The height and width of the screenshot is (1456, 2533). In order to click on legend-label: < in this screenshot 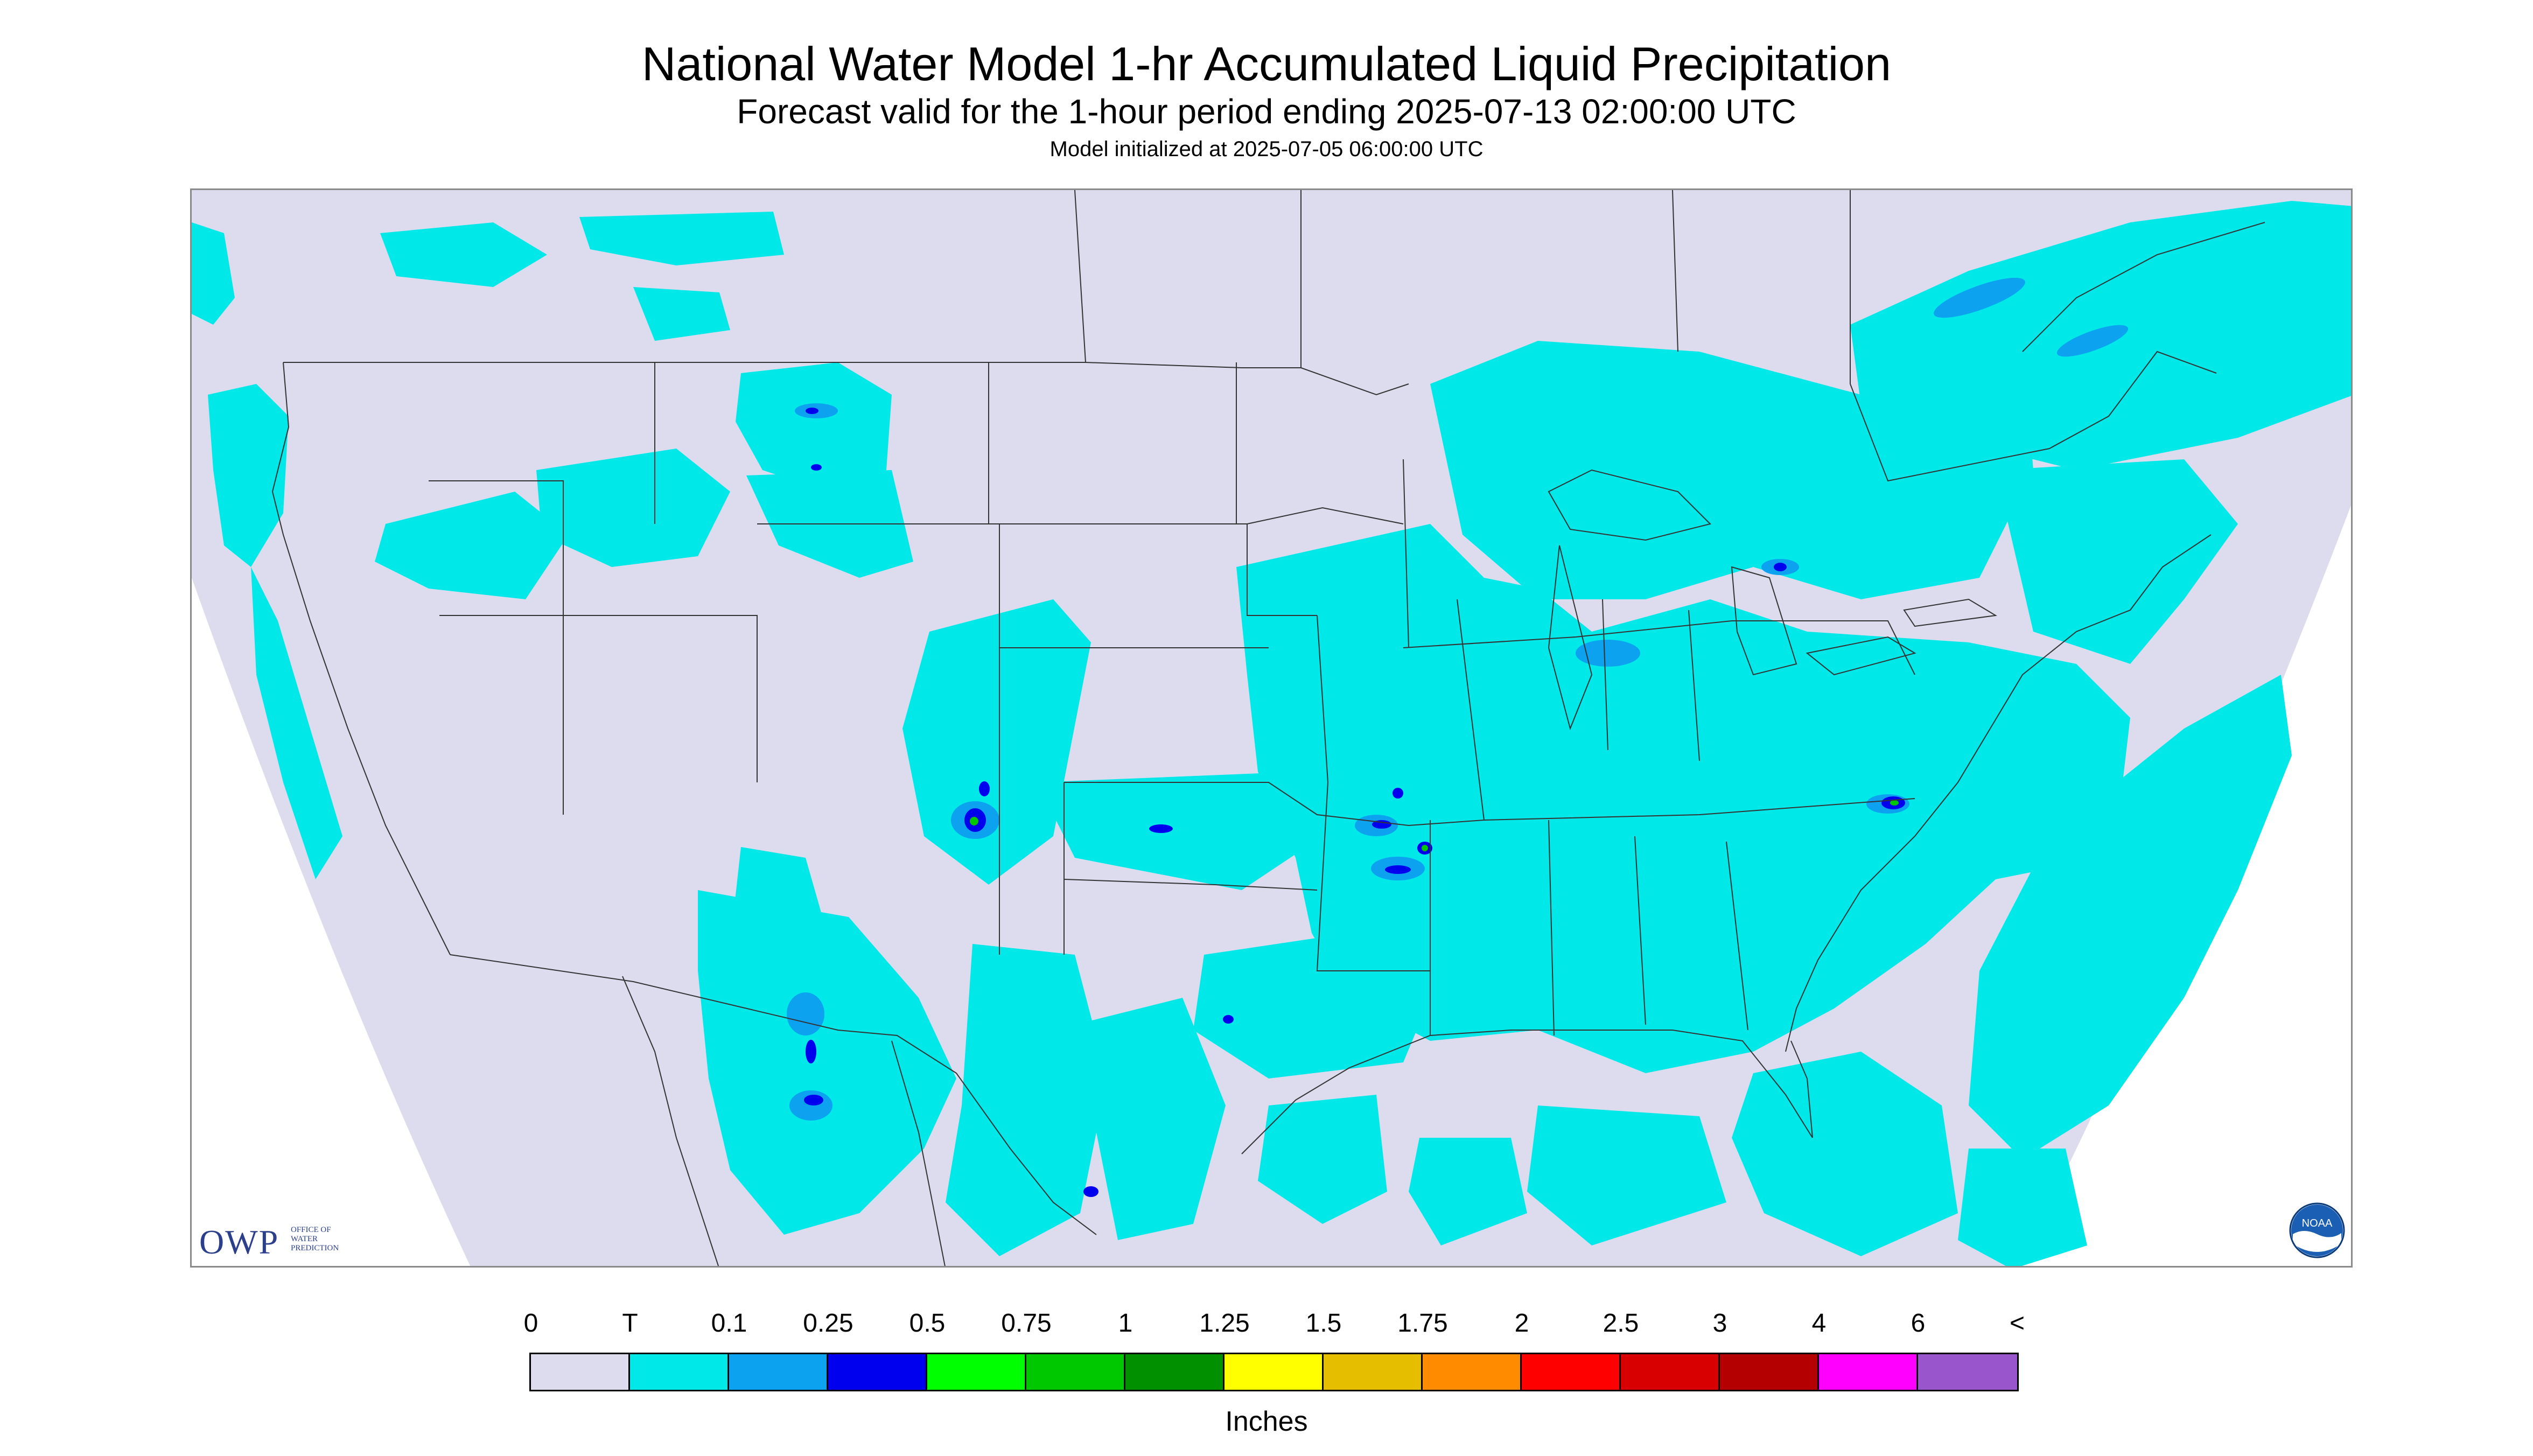, I will do `click(2017, 1323)`.